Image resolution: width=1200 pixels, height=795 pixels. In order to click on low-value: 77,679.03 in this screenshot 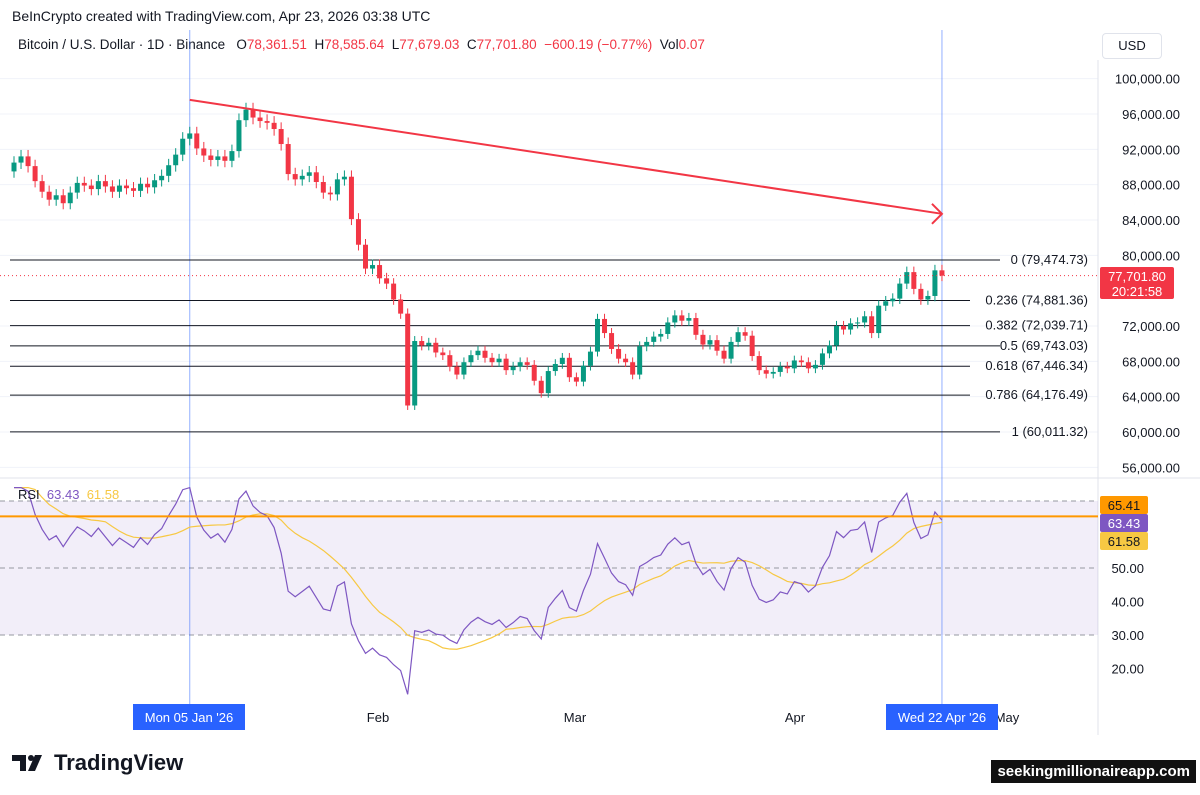, I will do `click(429, 44)`.